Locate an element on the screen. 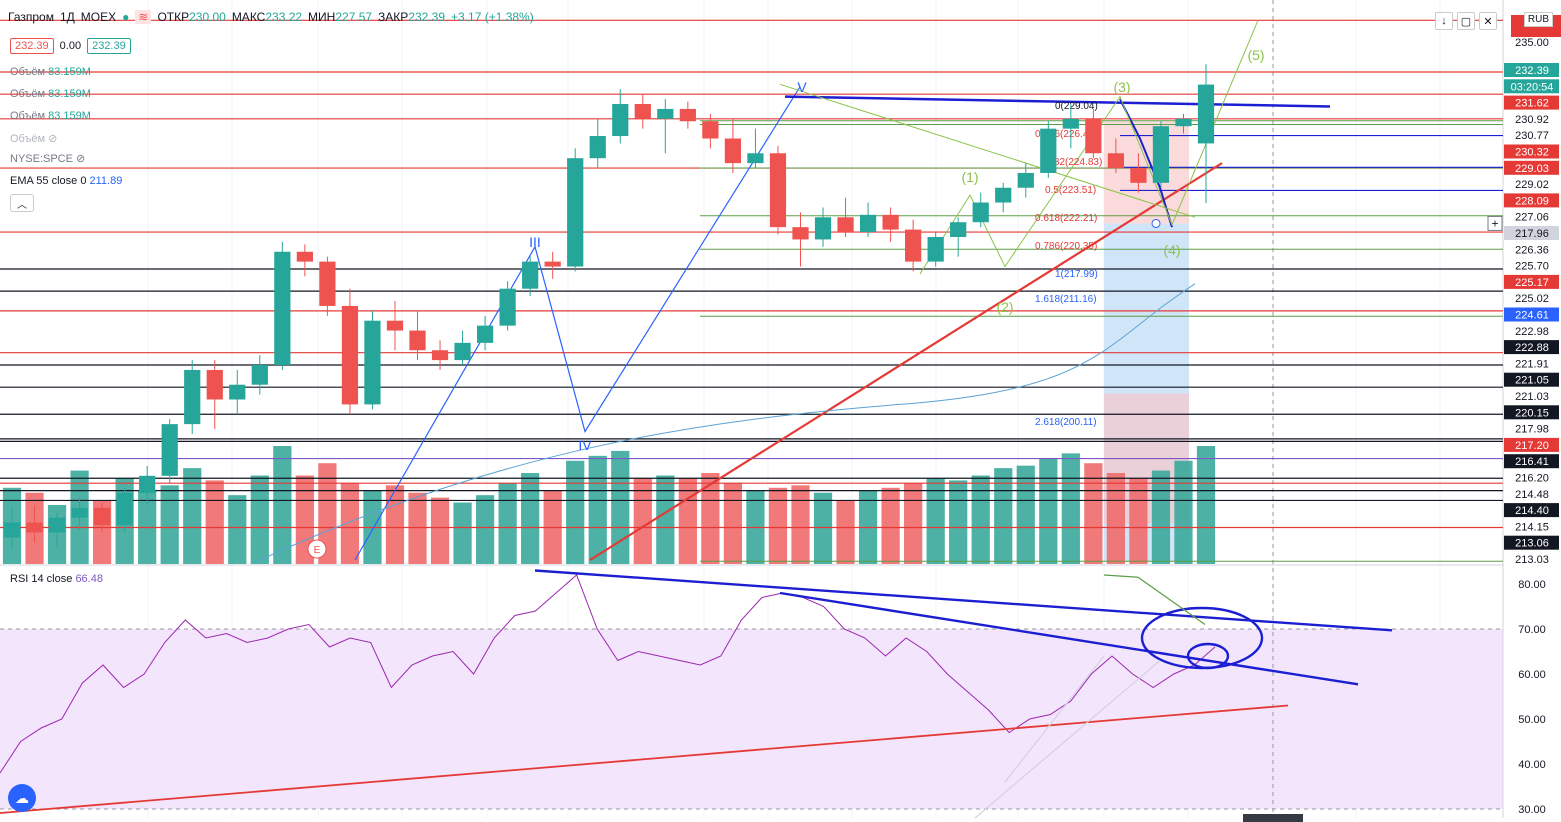 Image resolution: width=1561 pixels, height=822 pixels. restore-icon: ▢ is located at coordinates (1466, 21).